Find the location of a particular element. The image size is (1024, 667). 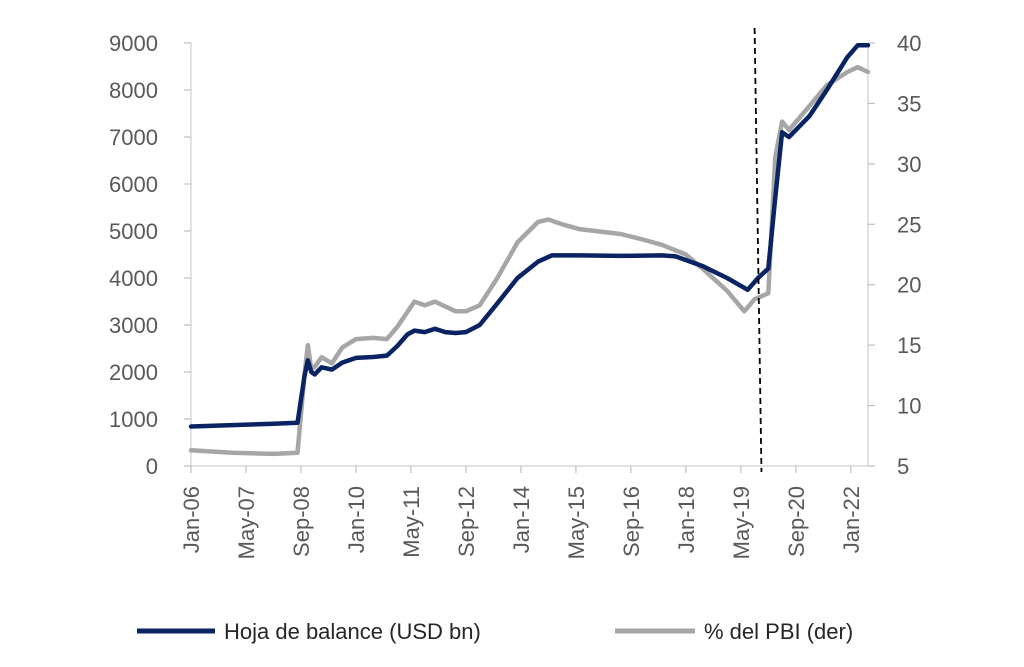

y-right-tick-label: 5 is located at coordinates (903, 466).